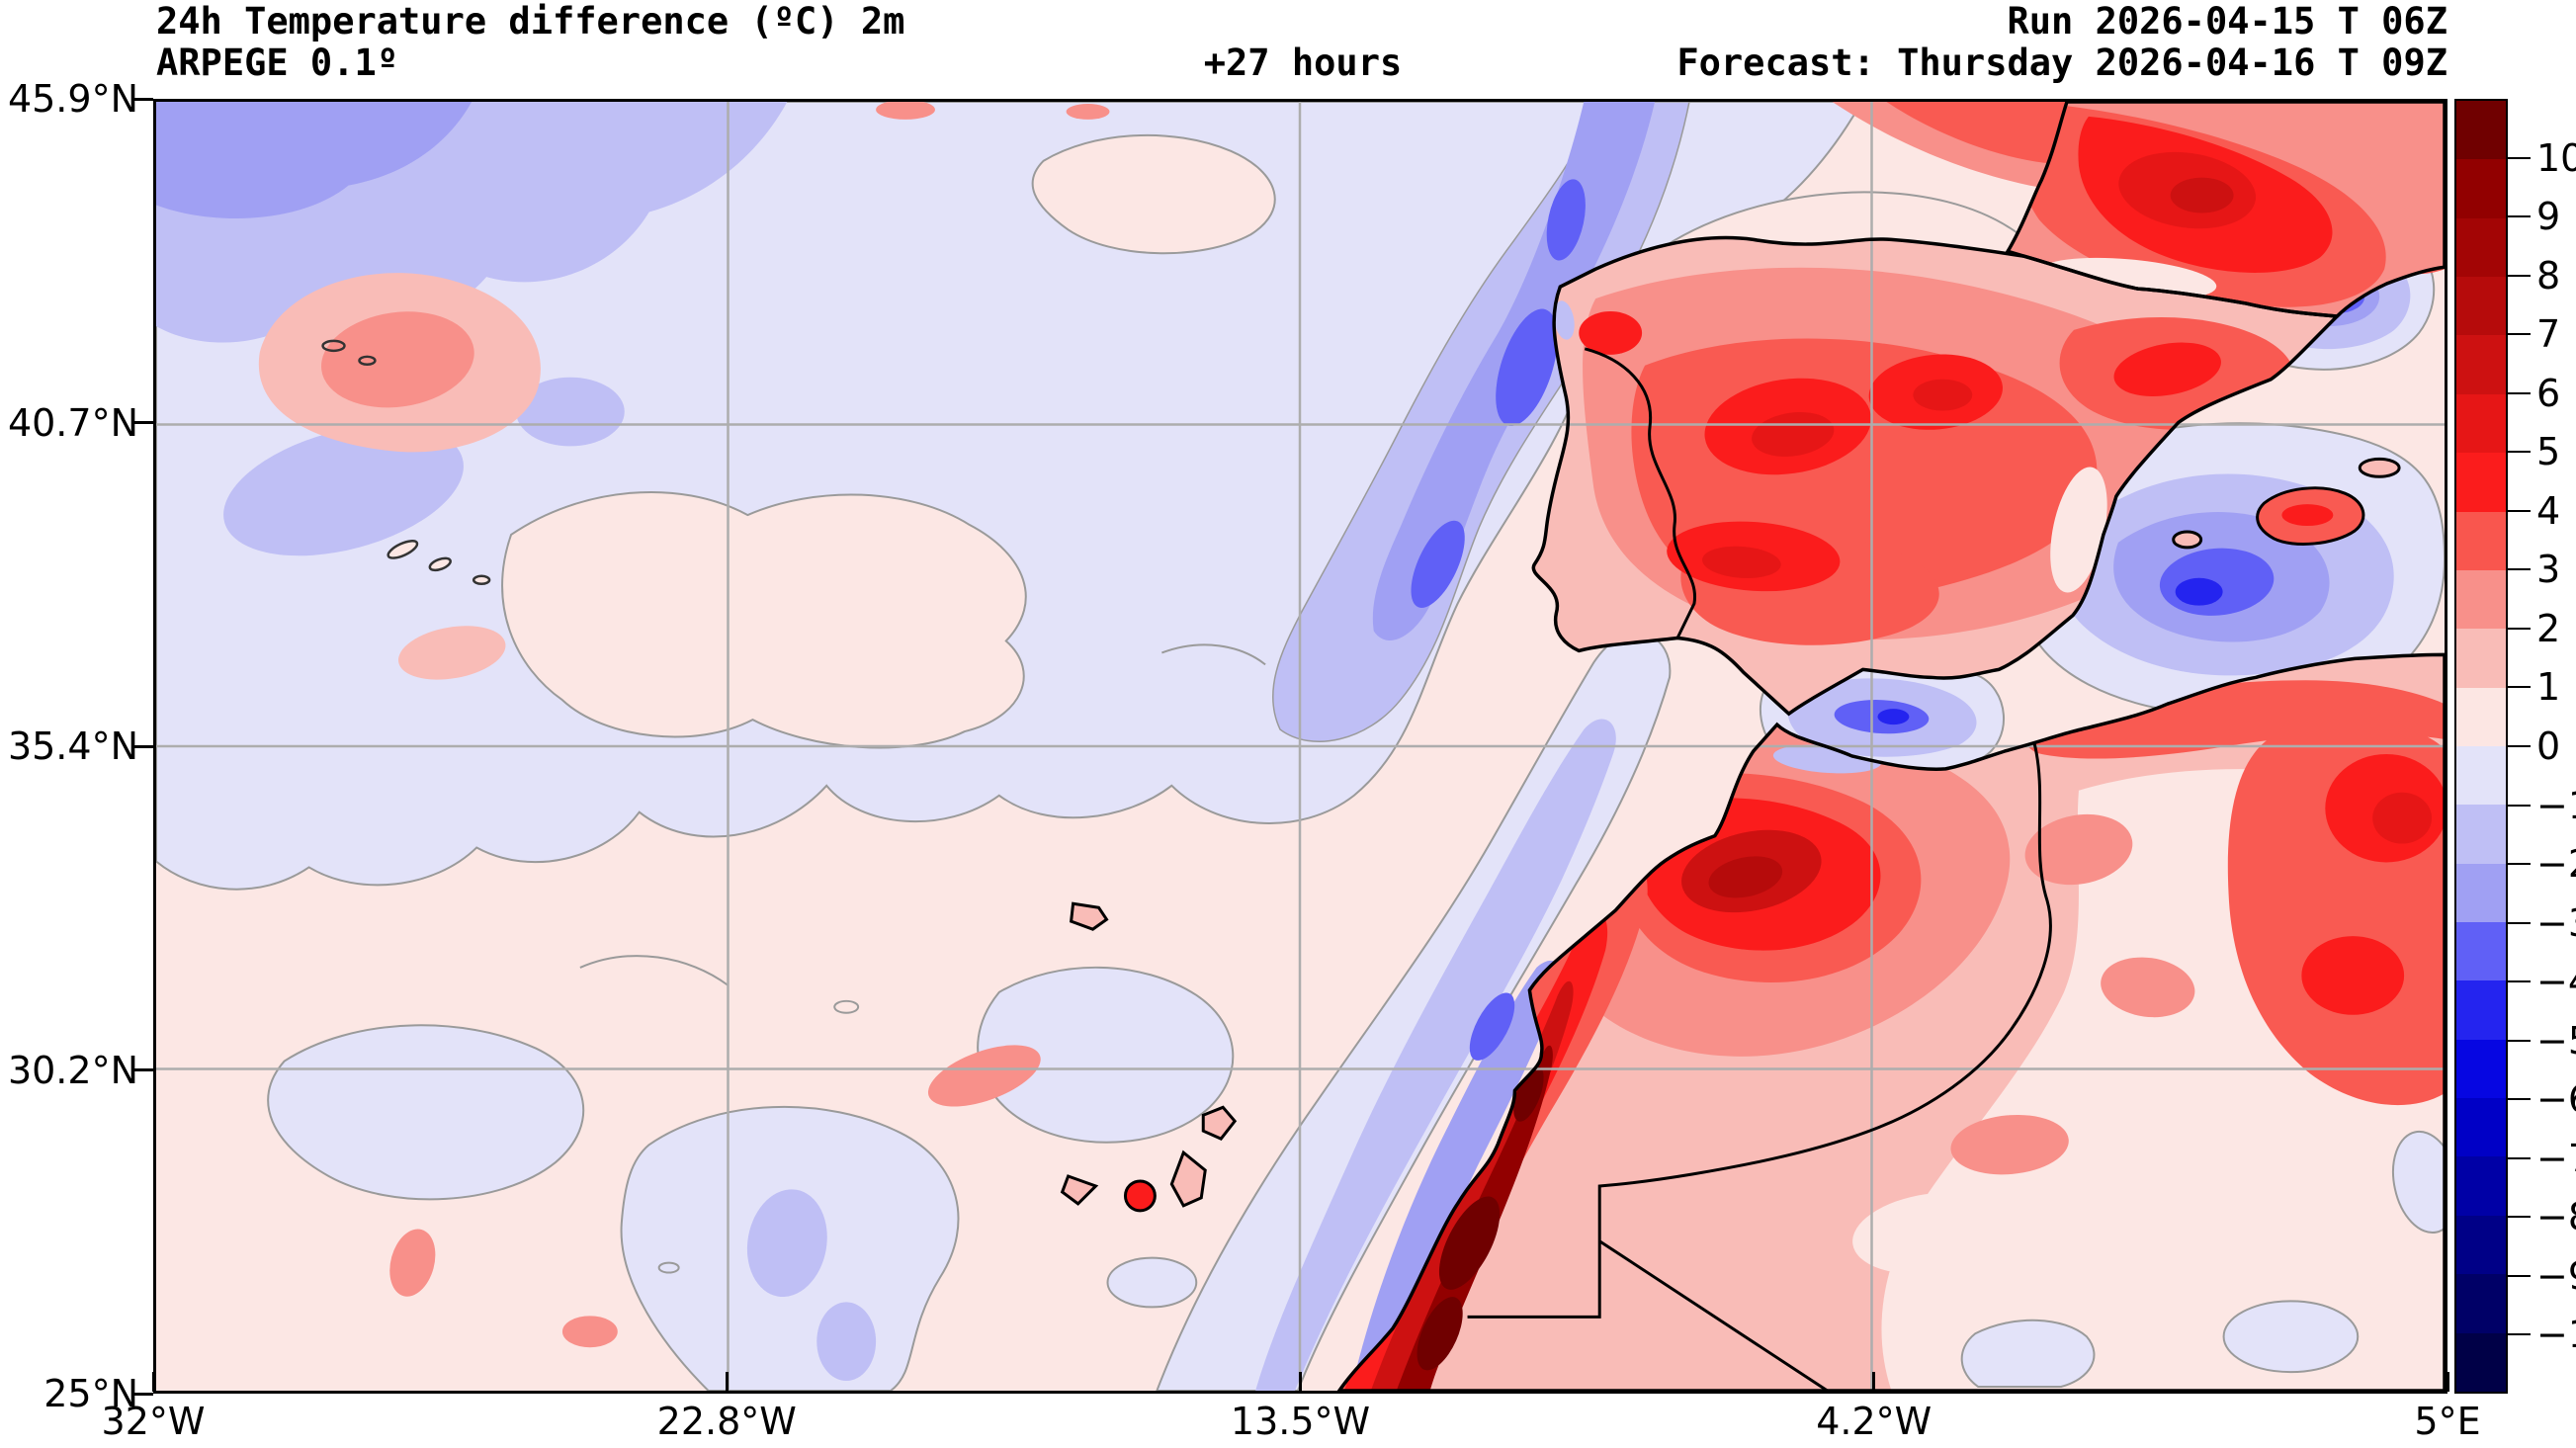 Image resolution: width=2576 pixels, height=1448 pixels. I want to click on lead-time-label: +27 hours, so click(1303, 63).